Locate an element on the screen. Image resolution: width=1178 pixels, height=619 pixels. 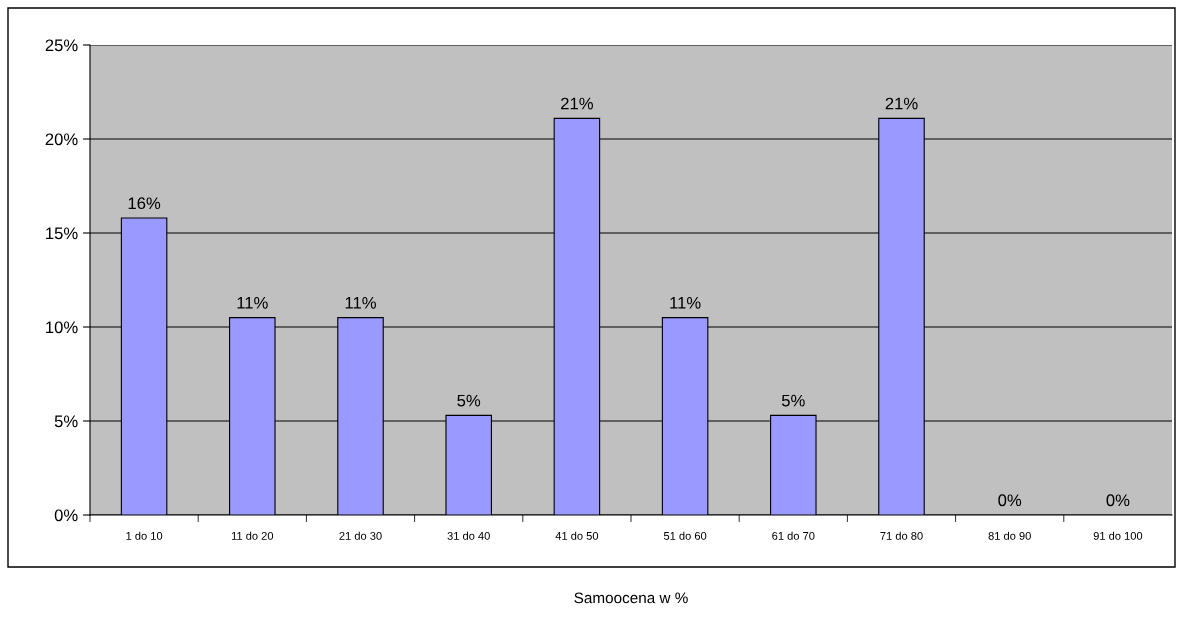
x-tick-label: 61 do 70 is located at coordinates (793, 535).